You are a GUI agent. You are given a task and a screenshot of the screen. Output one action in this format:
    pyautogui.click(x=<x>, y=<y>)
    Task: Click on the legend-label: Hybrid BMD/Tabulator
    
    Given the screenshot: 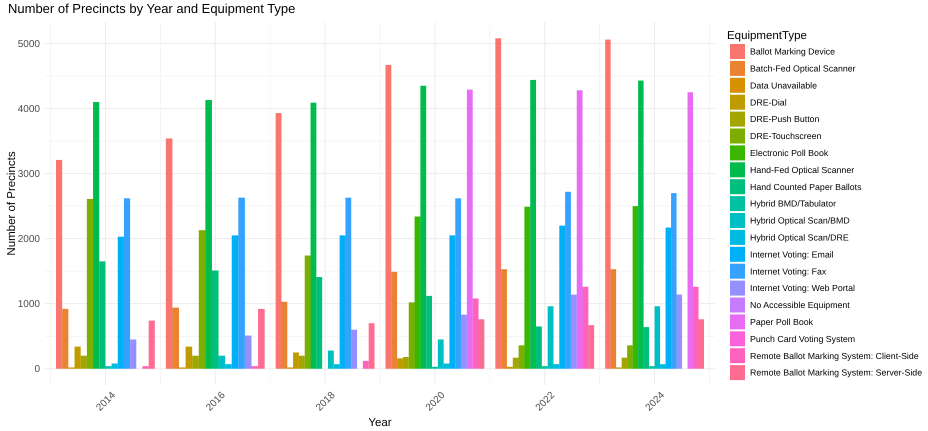 What is the action you would take?
    pyautogui.click(x=793, y=203)
    